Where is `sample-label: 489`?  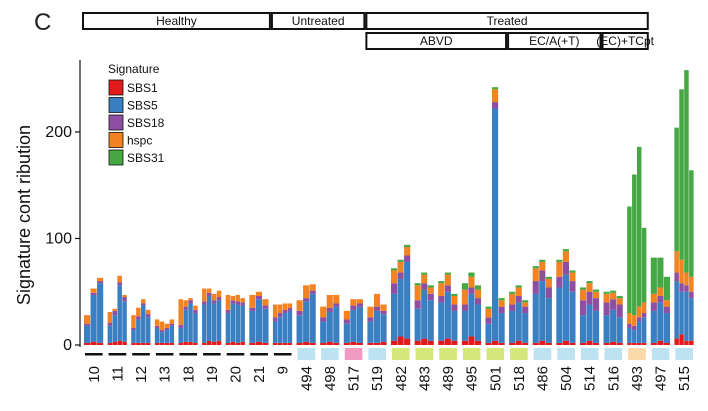 sample-label: 489 is located at coordinates (448, 378).